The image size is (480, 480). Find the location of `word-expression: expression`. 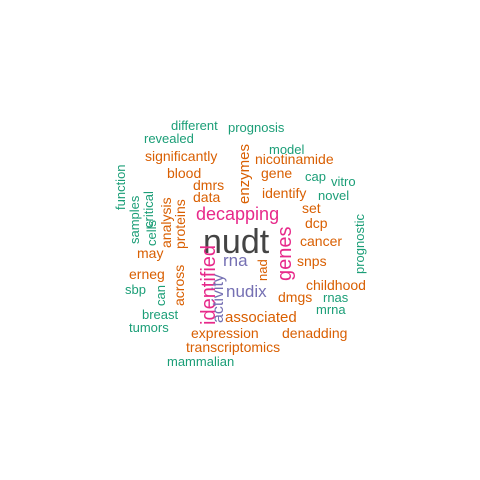

word-expression: expression is located at coordinates (225, 333).